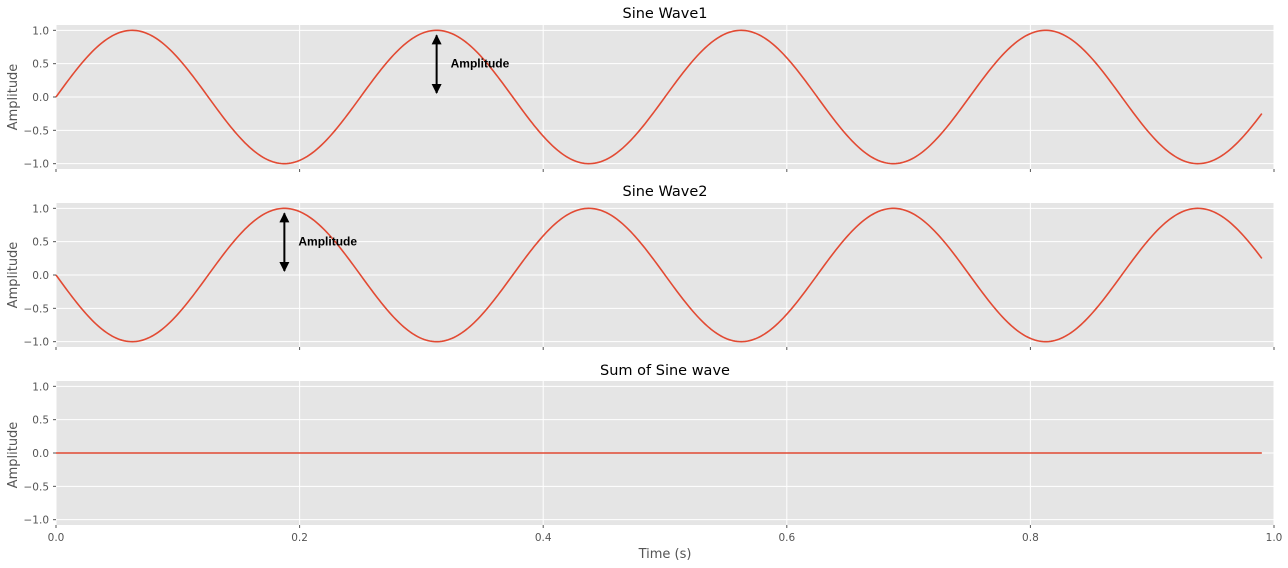  I want to click on x-tick-label: 1.0, so click(1274, 538).